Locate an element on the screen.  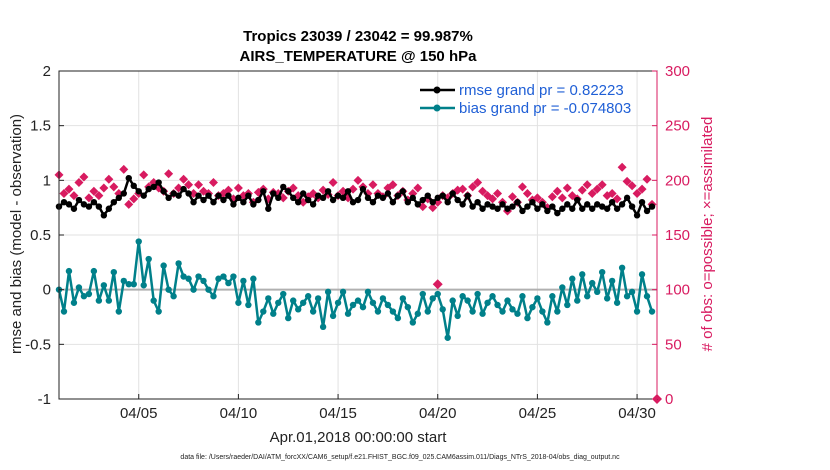
x-tick-label: 04/25 is located at coordinates (538, 413).